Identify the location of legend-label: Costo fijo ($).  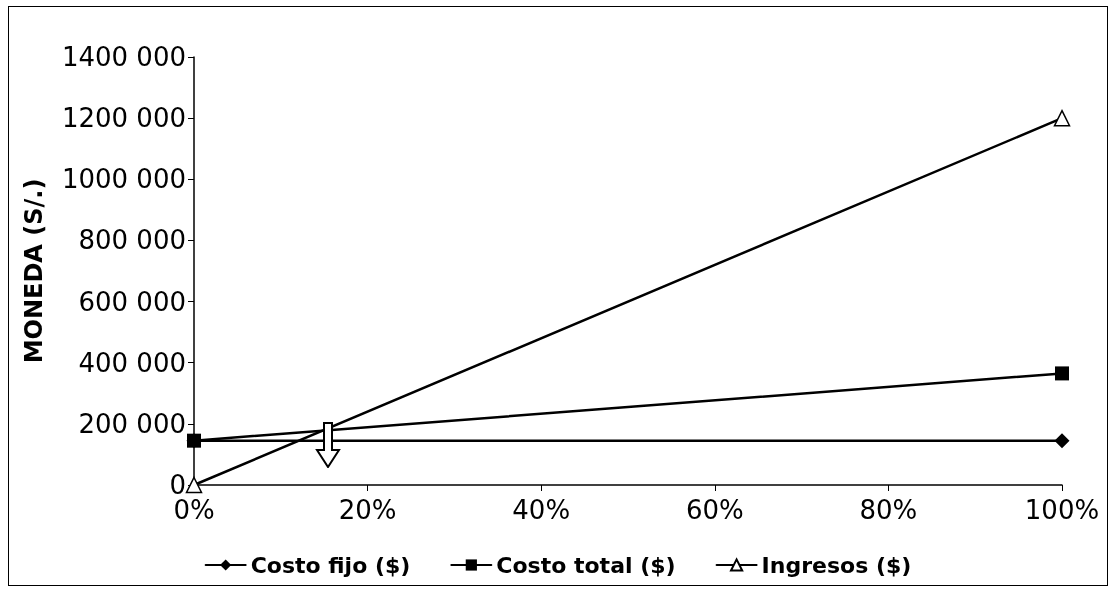
(330, 565).